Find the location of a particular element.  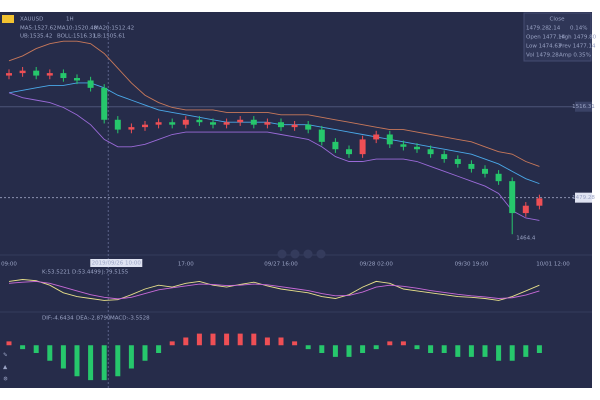

info-value: Open 1477.14 is located at coordinates (546, 38).